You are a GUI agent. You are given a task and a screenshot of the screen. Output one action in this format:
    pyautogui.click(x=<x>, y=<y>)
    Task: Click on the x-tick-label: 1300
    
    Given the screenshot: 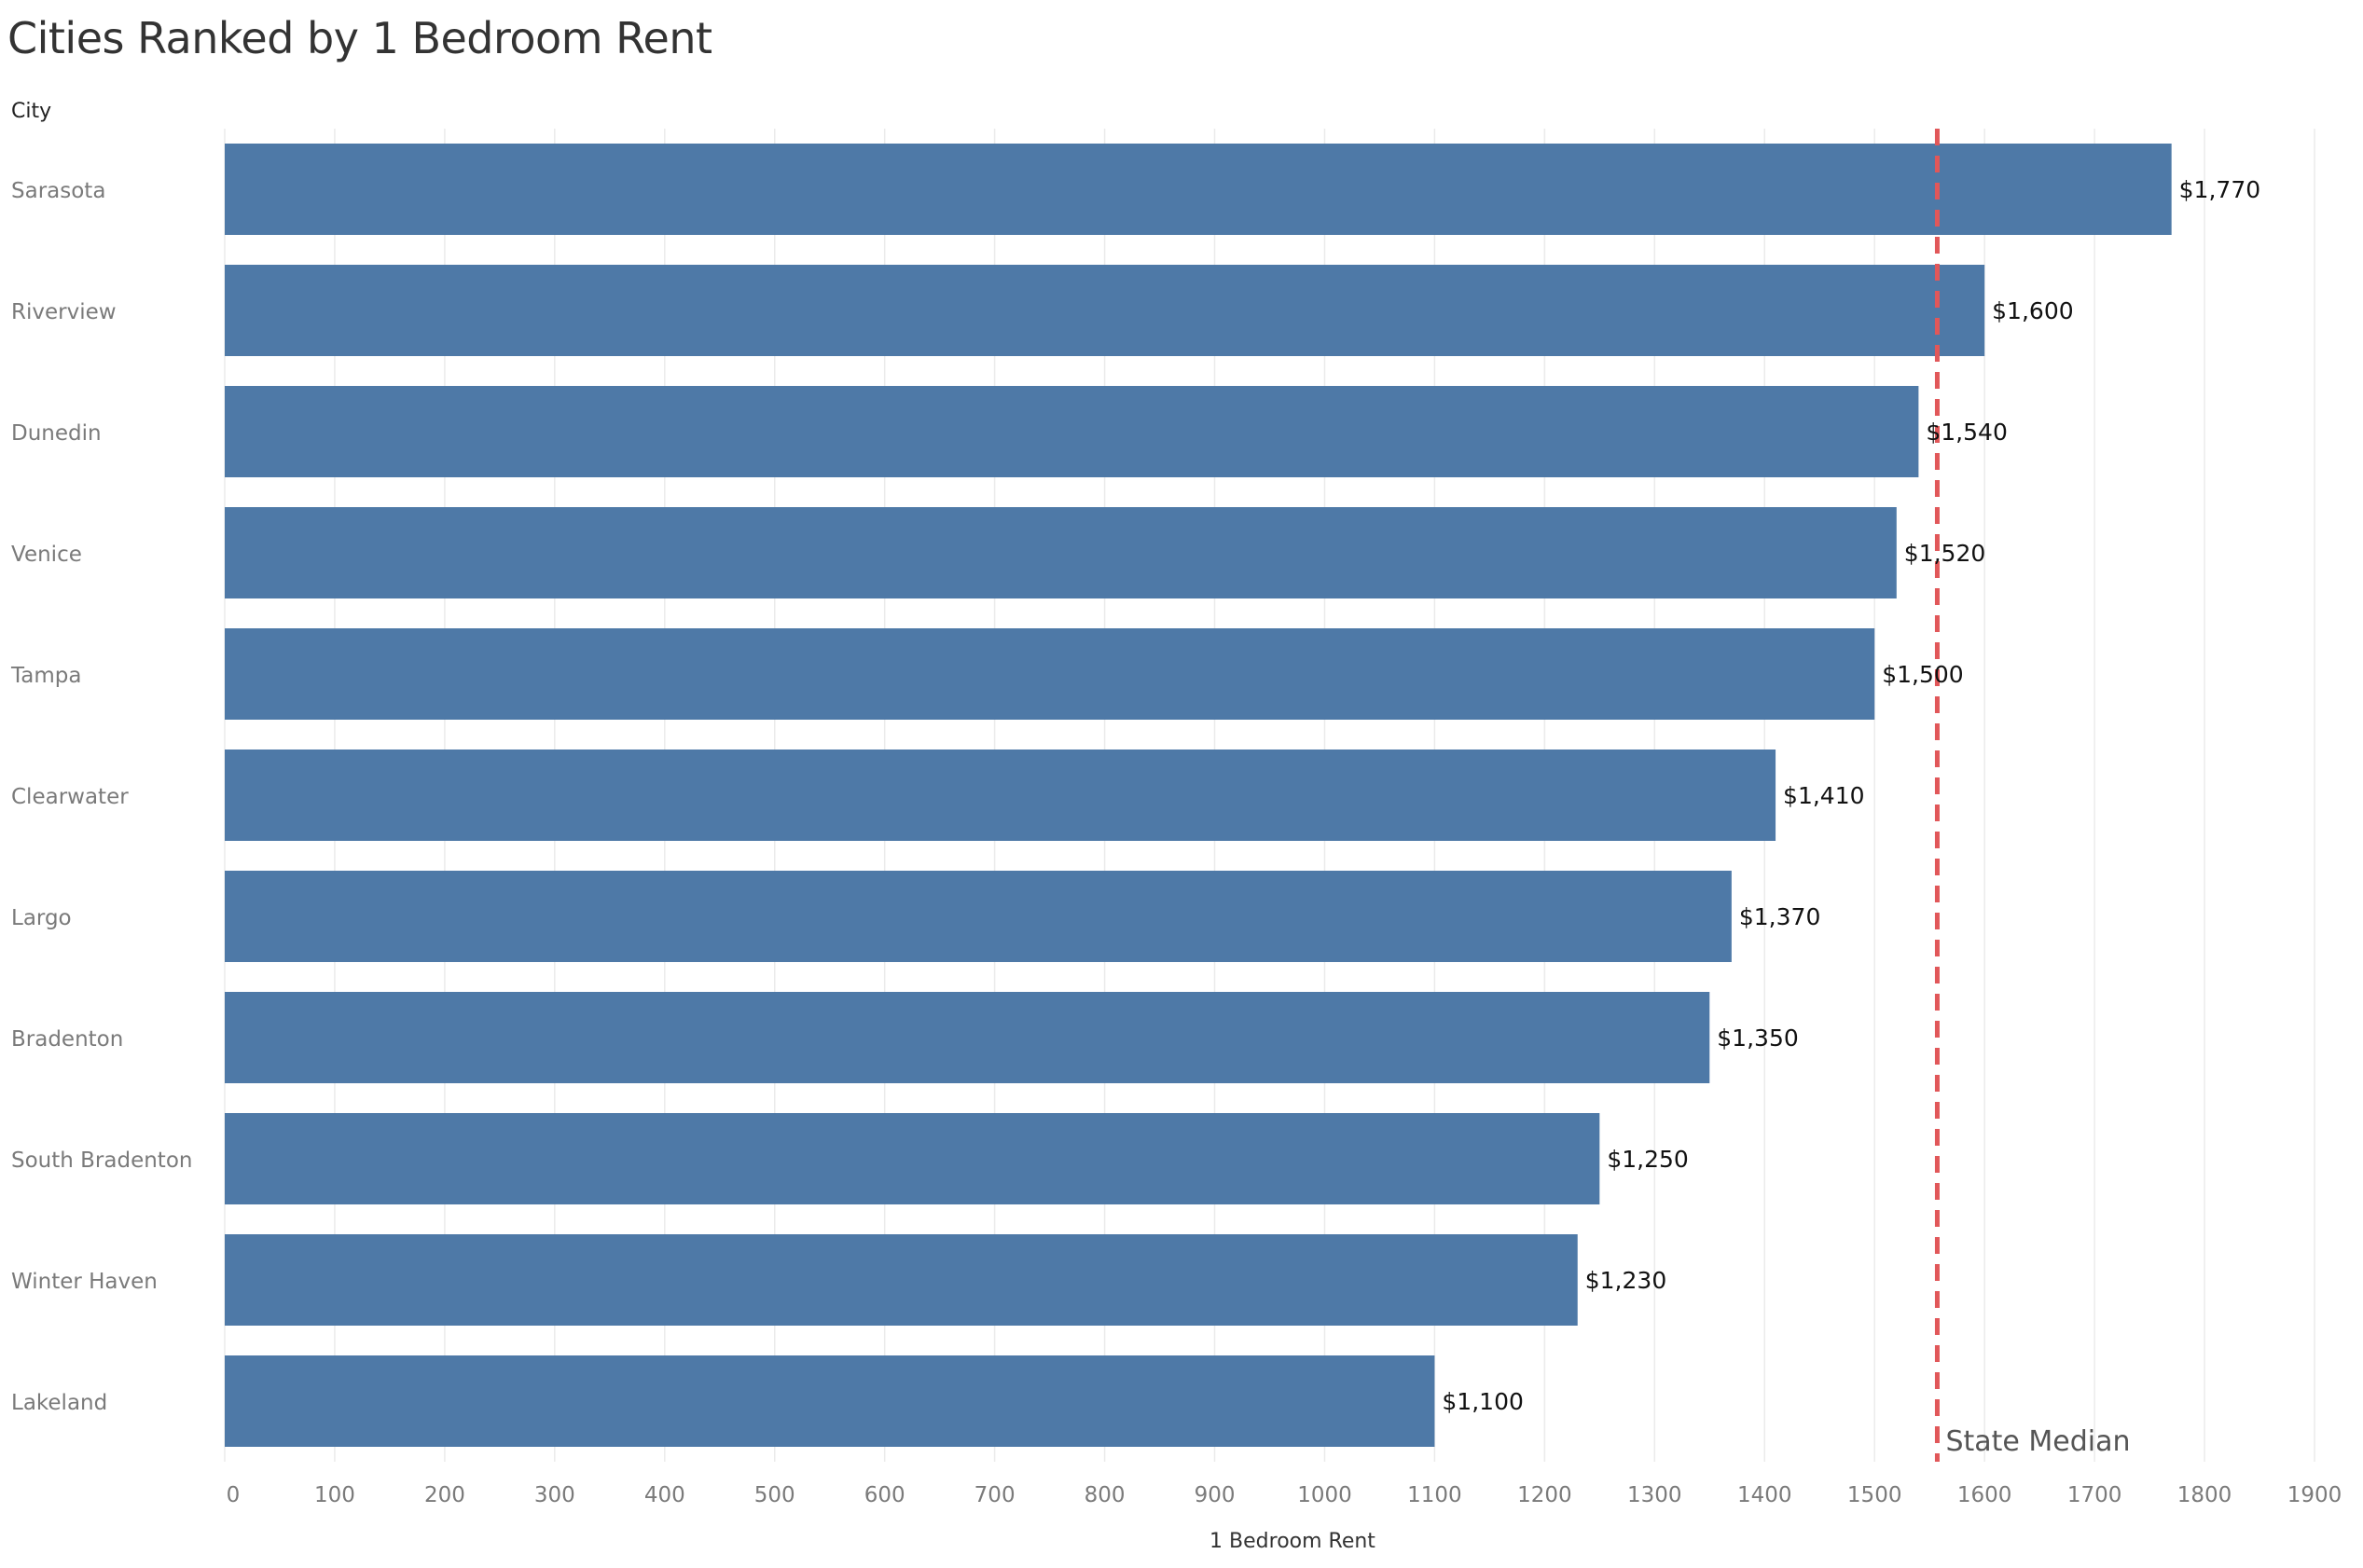 What is the action you would take?
    pyautogui.click(x=1654, y=1495)
    